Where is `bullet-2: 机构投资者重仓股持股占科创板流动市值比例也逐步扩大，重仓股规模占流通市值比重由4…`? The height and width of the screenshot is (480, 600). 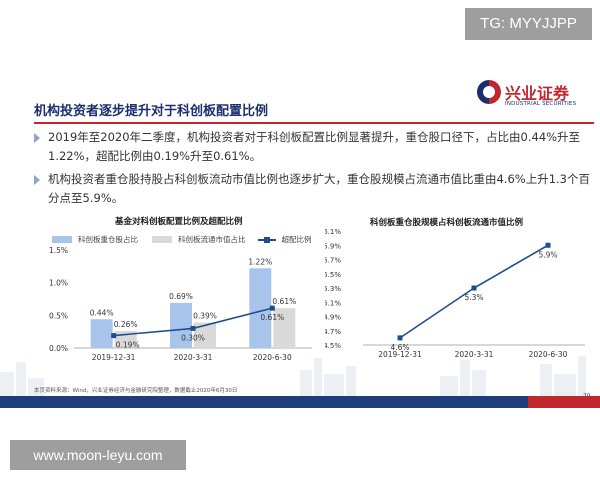
bullet-2: 机构投资者重仓股持股占科创板流动市值比例也逐步扩大，重仓股规模占流通市值比重由4… is located at coordinates (314, 189).